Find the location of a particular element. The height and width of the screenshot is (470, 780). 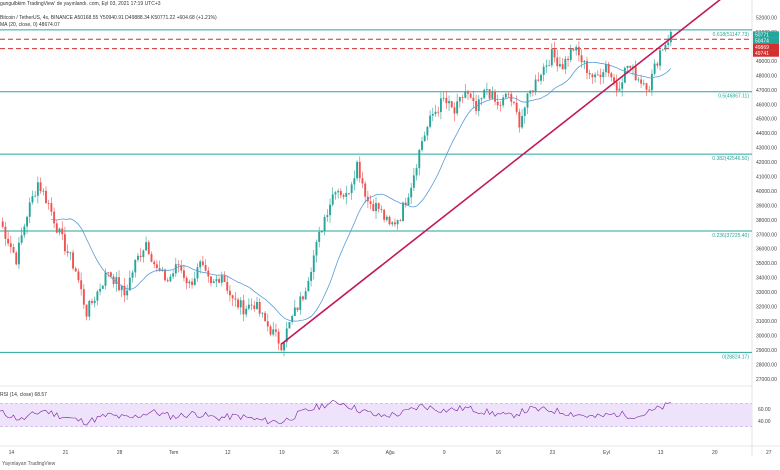

date-tick: 21 is located at coordinates (66, 453).